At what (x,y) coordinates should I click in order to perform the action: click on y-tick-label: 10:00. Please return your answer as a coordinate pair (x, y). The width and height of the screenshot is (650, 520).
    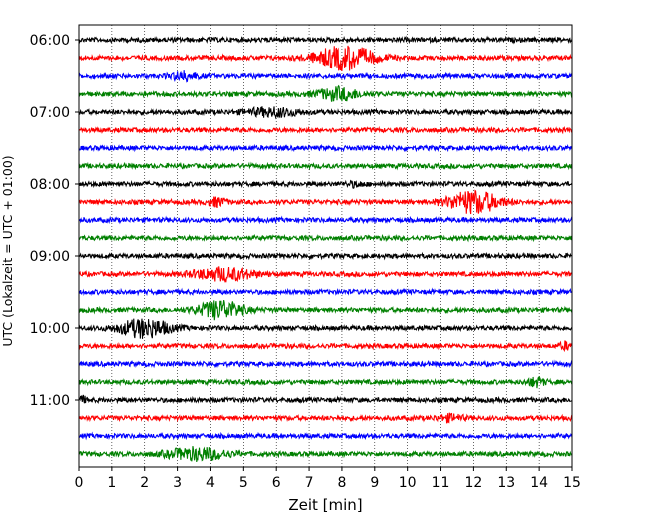
    Looking at the image, I should click on (50, 329).